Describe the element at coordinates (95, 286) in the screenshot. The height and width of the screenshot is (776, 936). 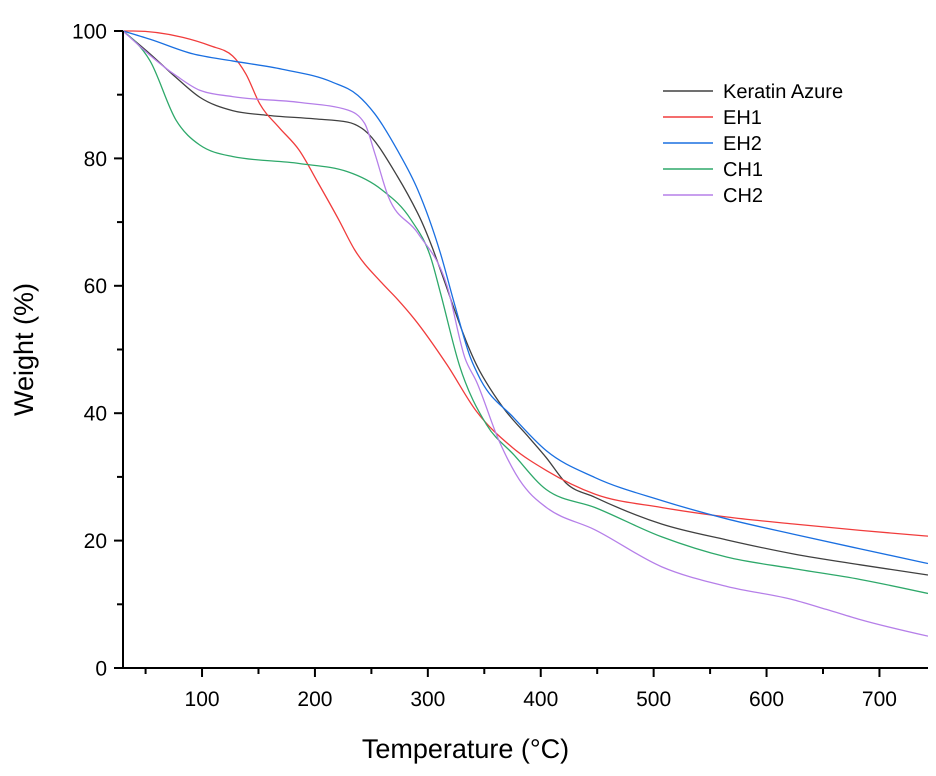
I see `y-tick-label: 60` at that location.